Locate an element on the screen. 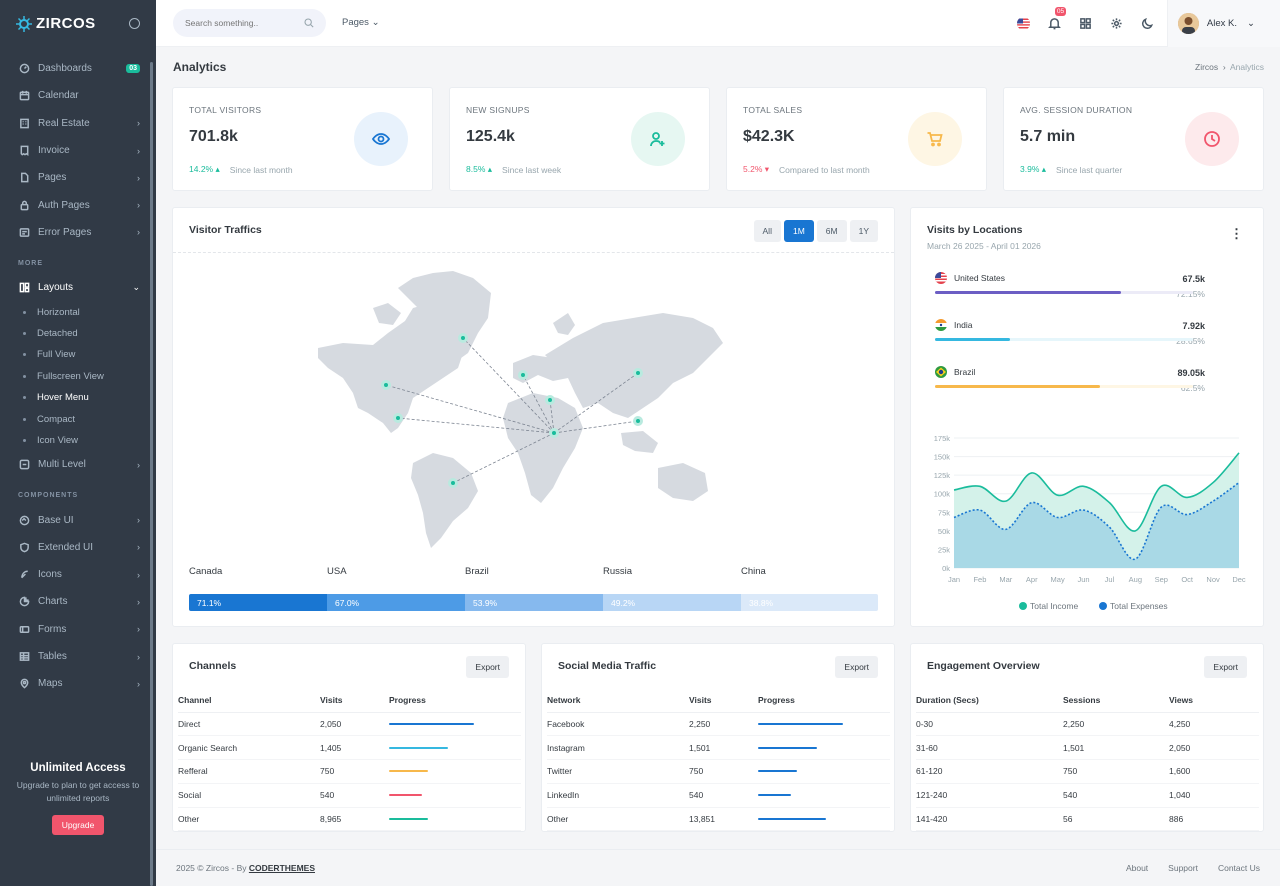 The height and width of the screenshot is (886, 1280). sidebar-item-maps: Maps › is located at coordinates (78, 683).